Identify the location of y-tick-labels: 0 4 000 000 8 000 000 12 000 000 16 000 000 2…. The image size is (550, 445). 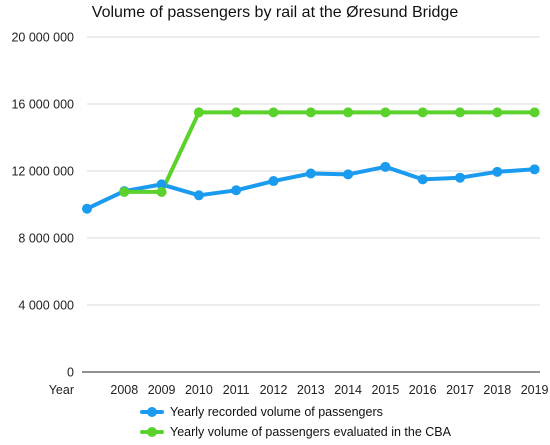
(42, 205).